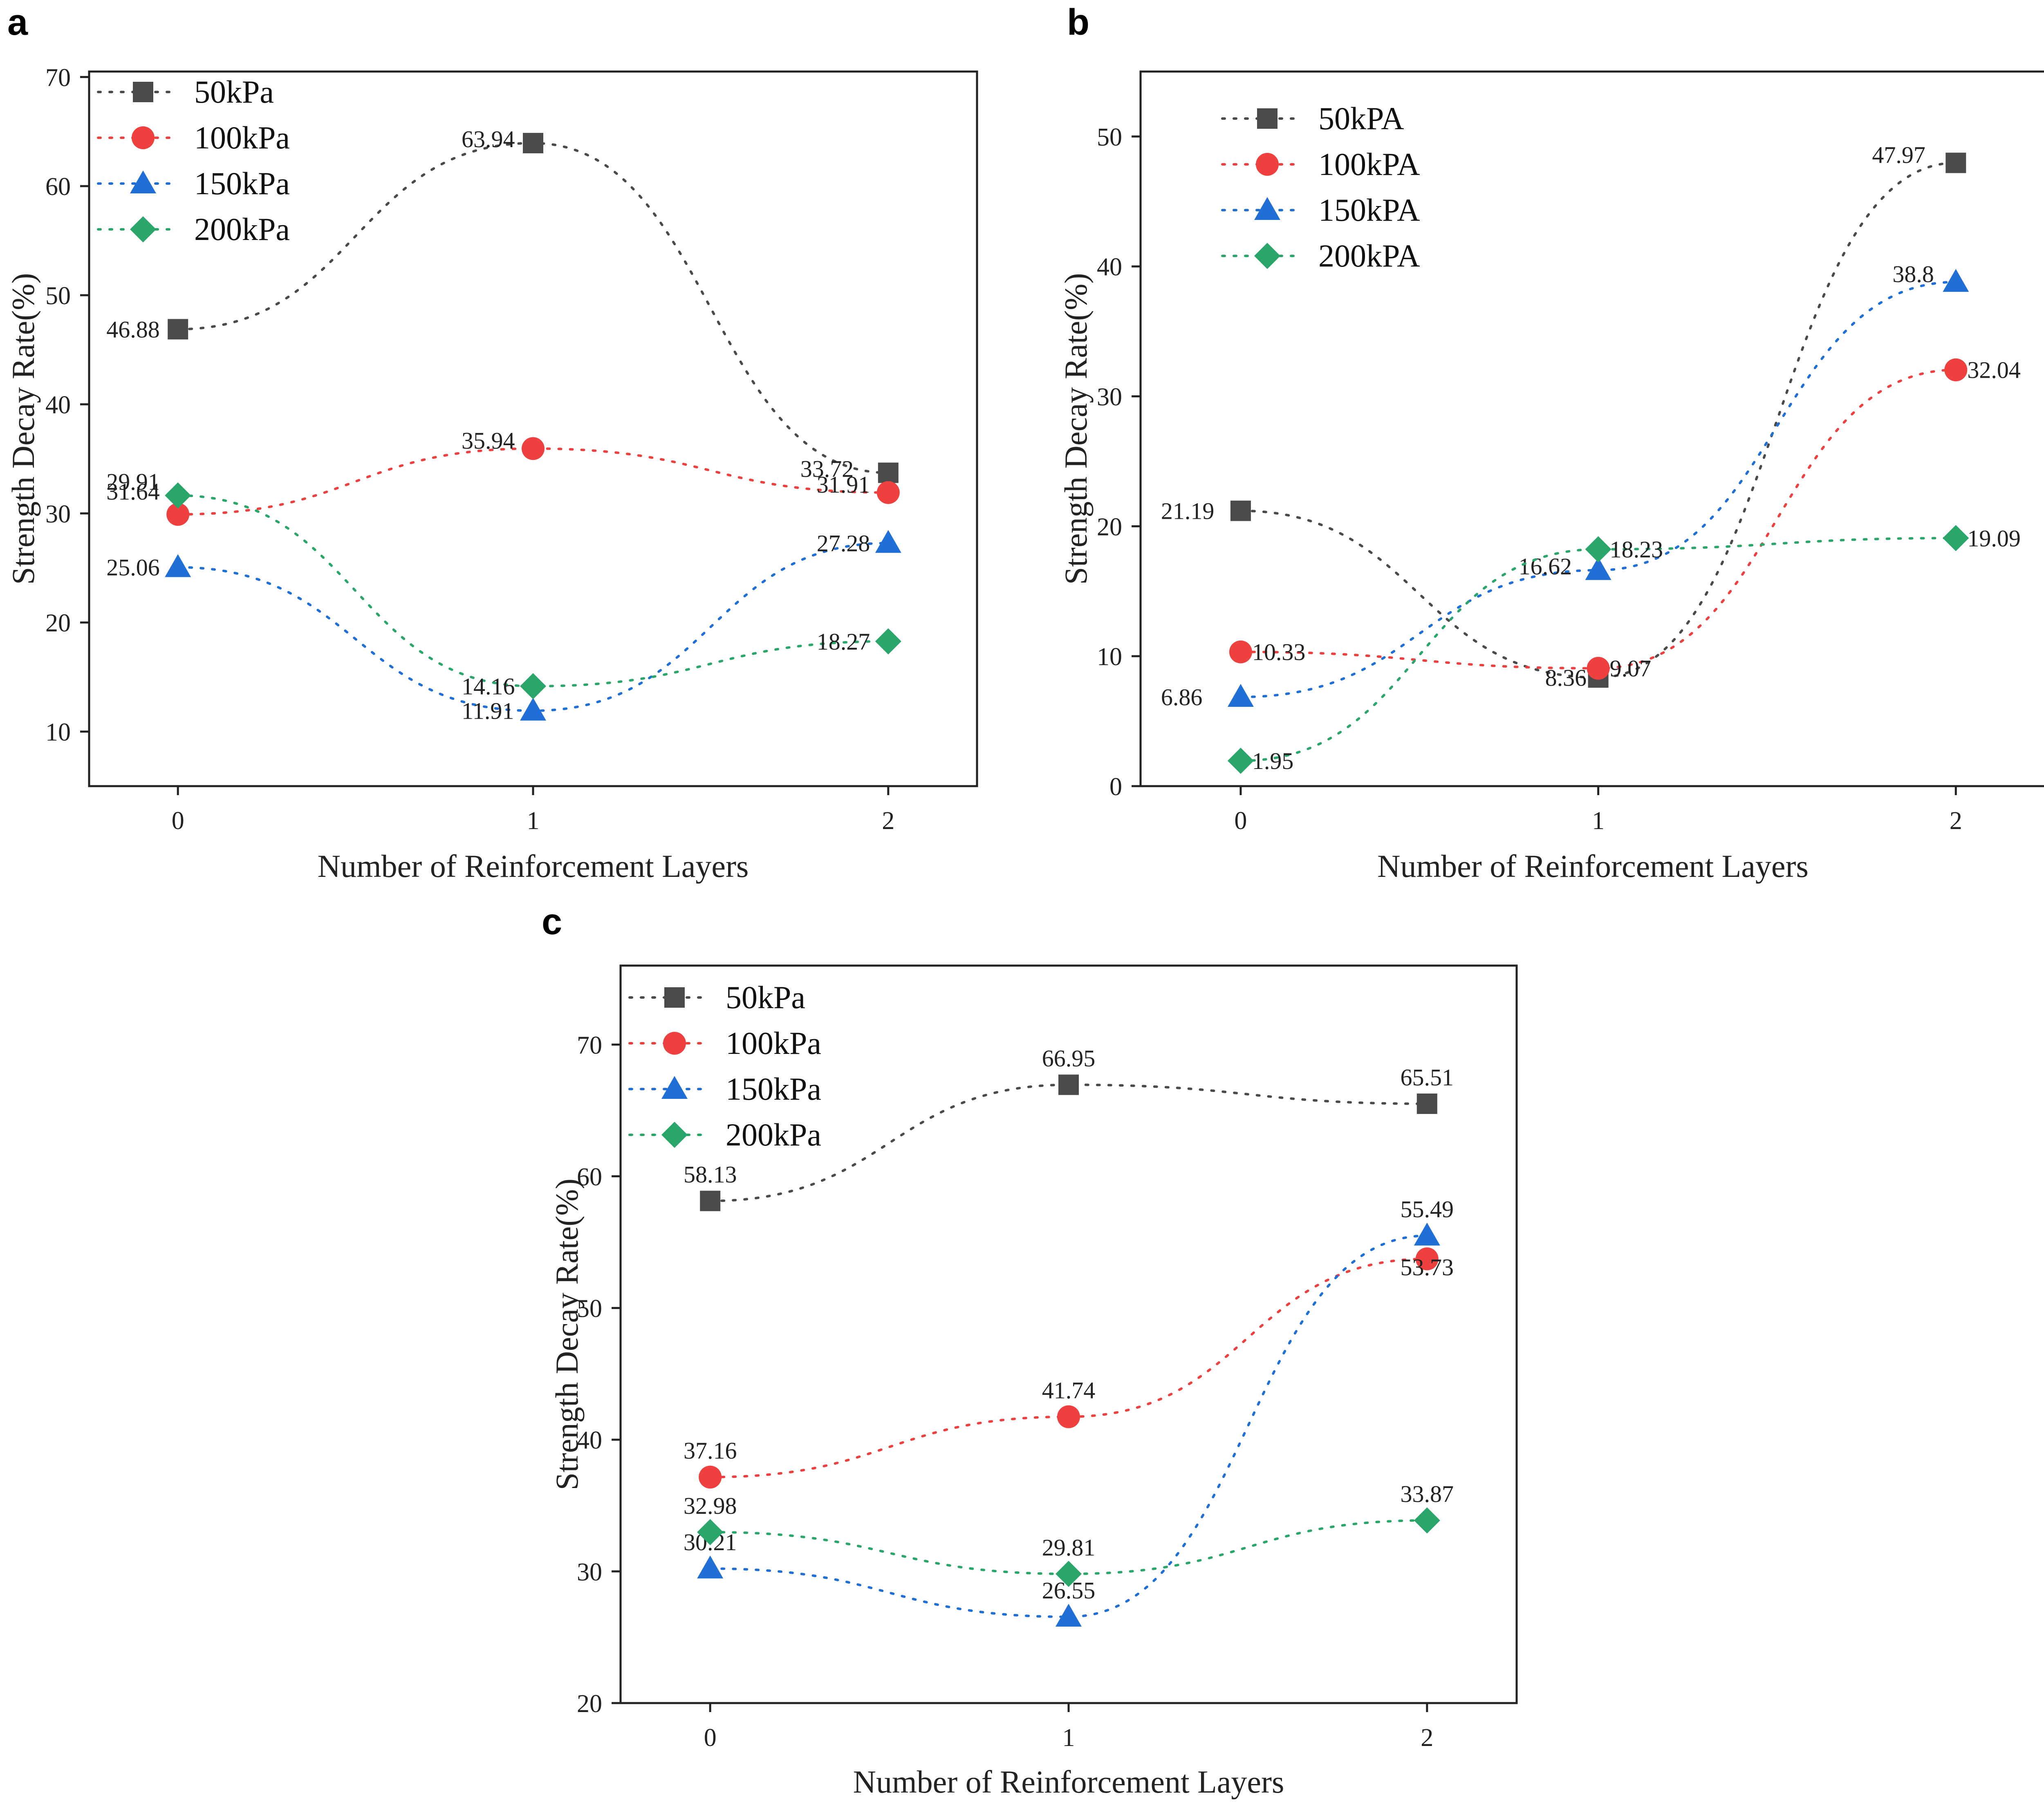 This screenshot has height=1802, width=2044. What do you see at coordinates (1268, 118) in the screenshot?
I see `legend-marker-50kPA` at bounding box center [1268, 118].